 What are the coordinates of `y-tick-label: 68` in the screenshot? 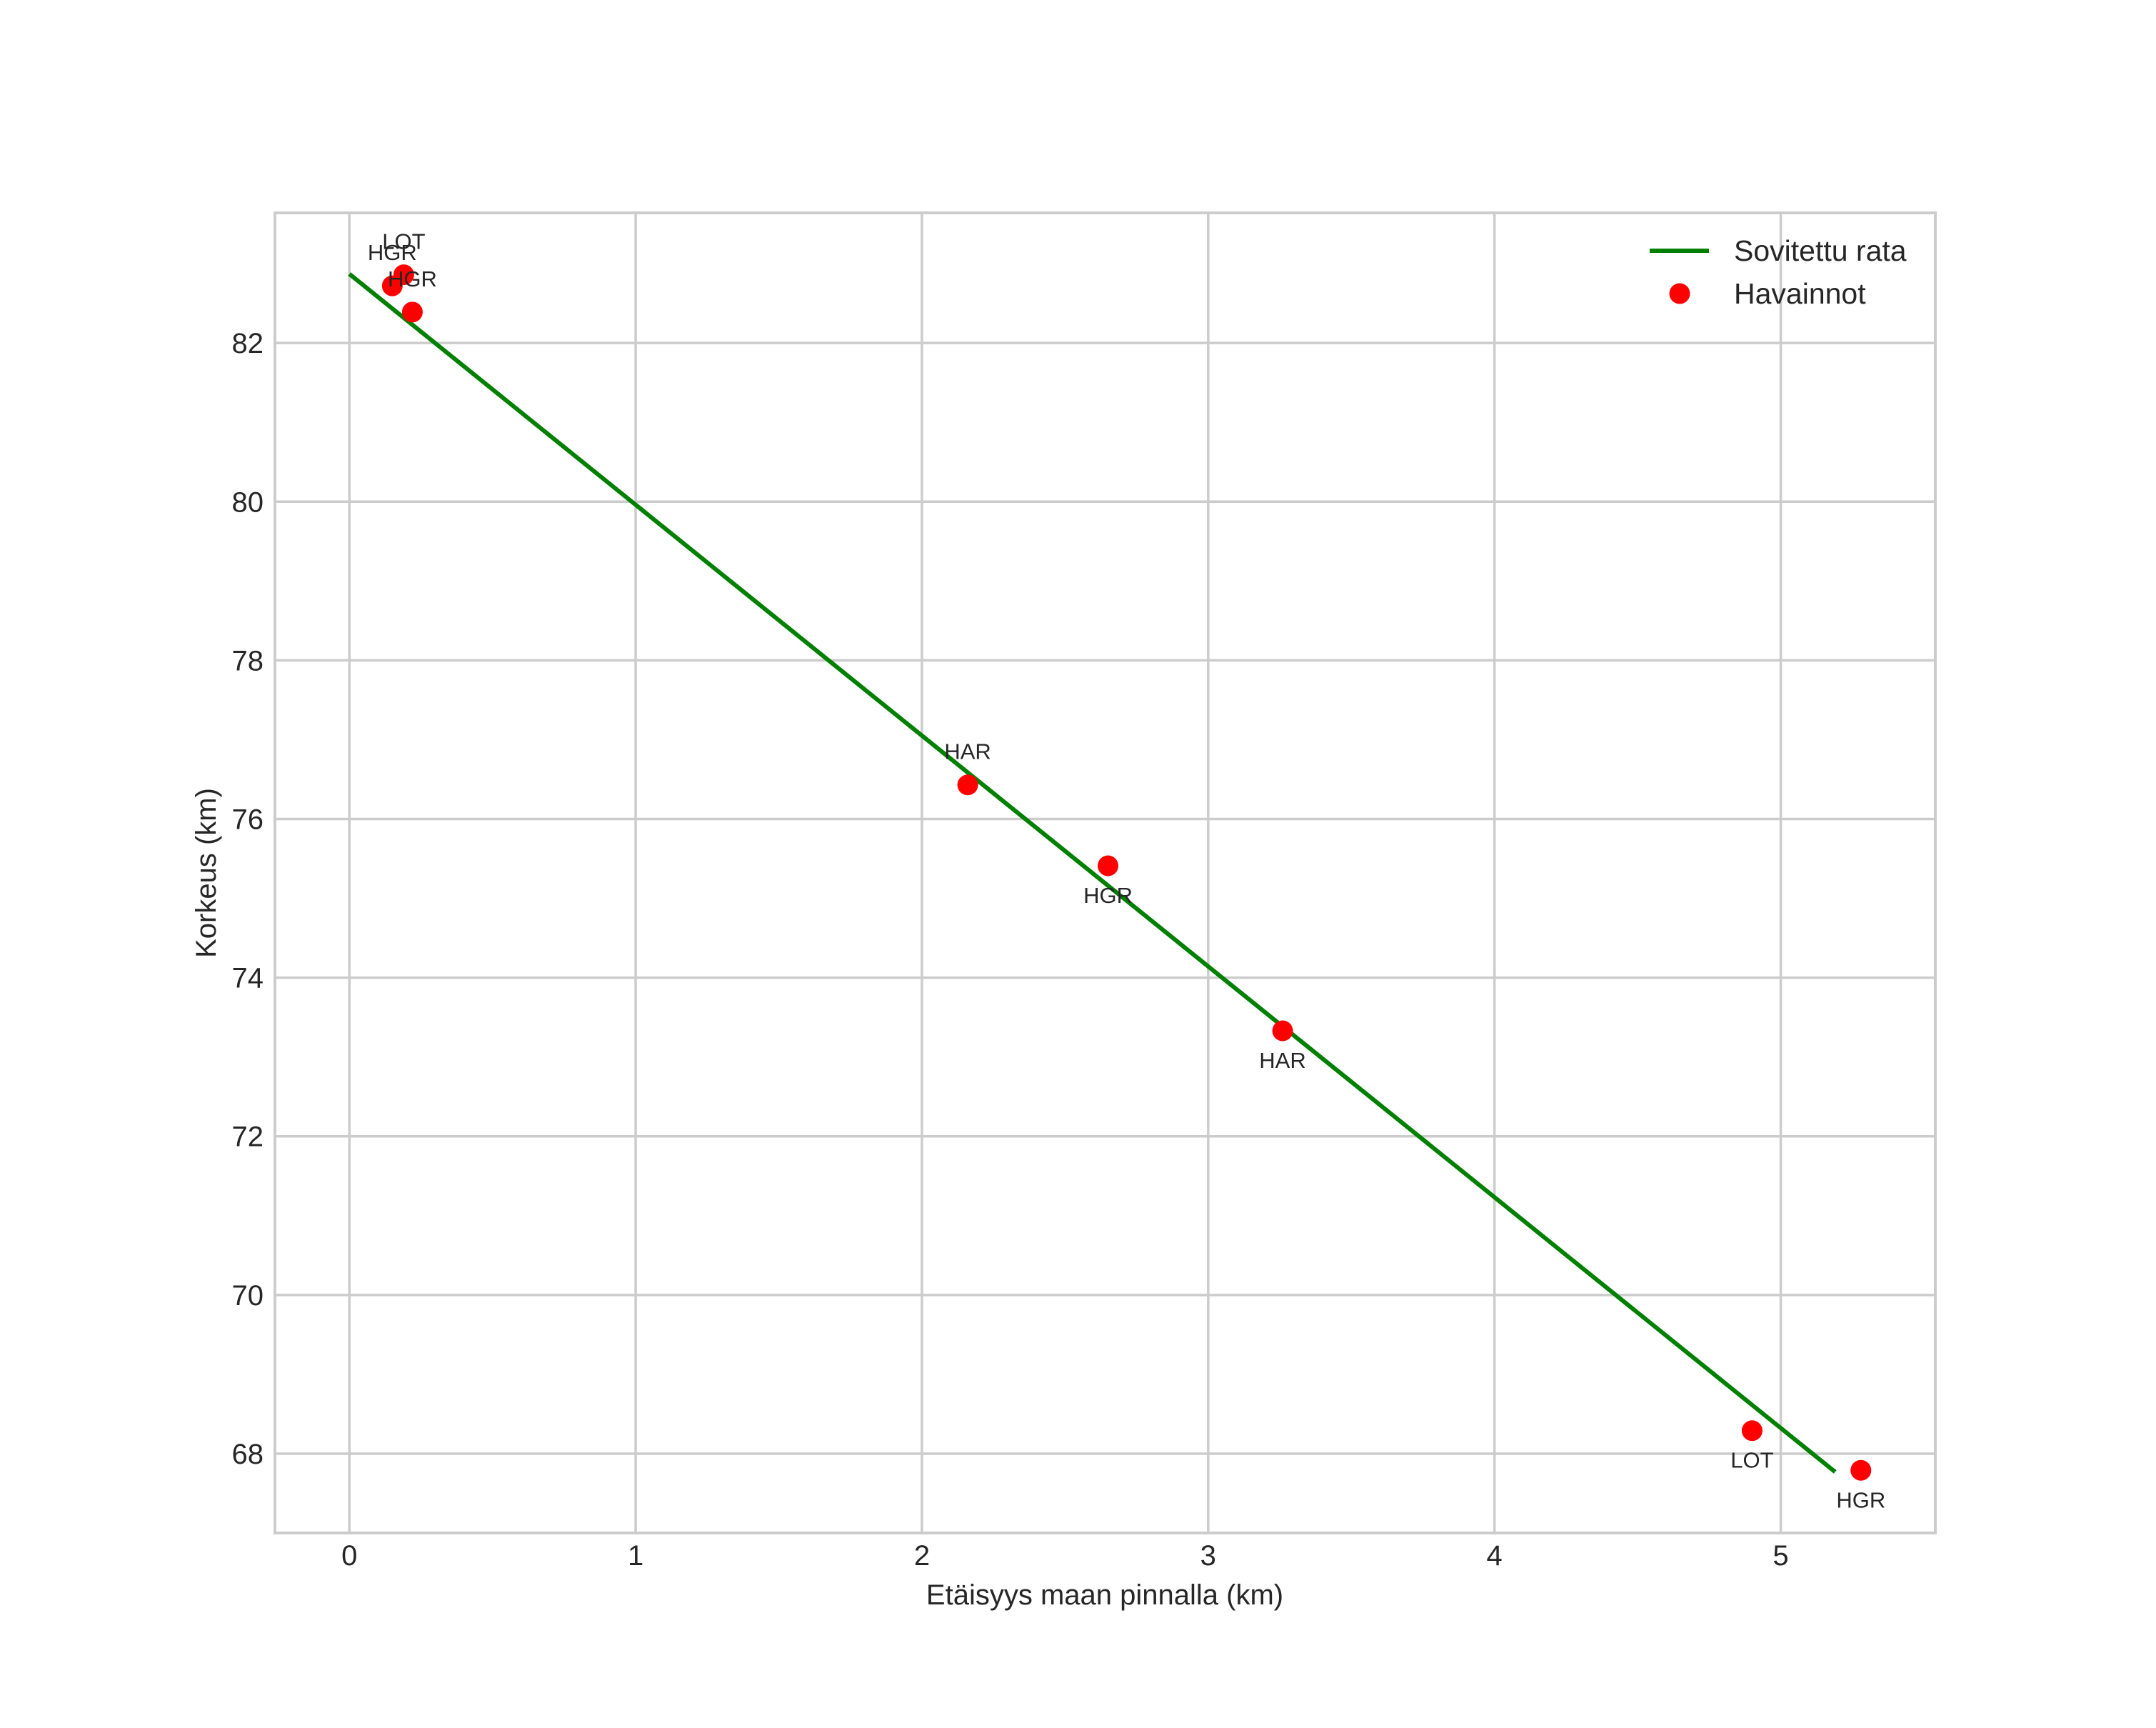 It's located at (248, 1454).